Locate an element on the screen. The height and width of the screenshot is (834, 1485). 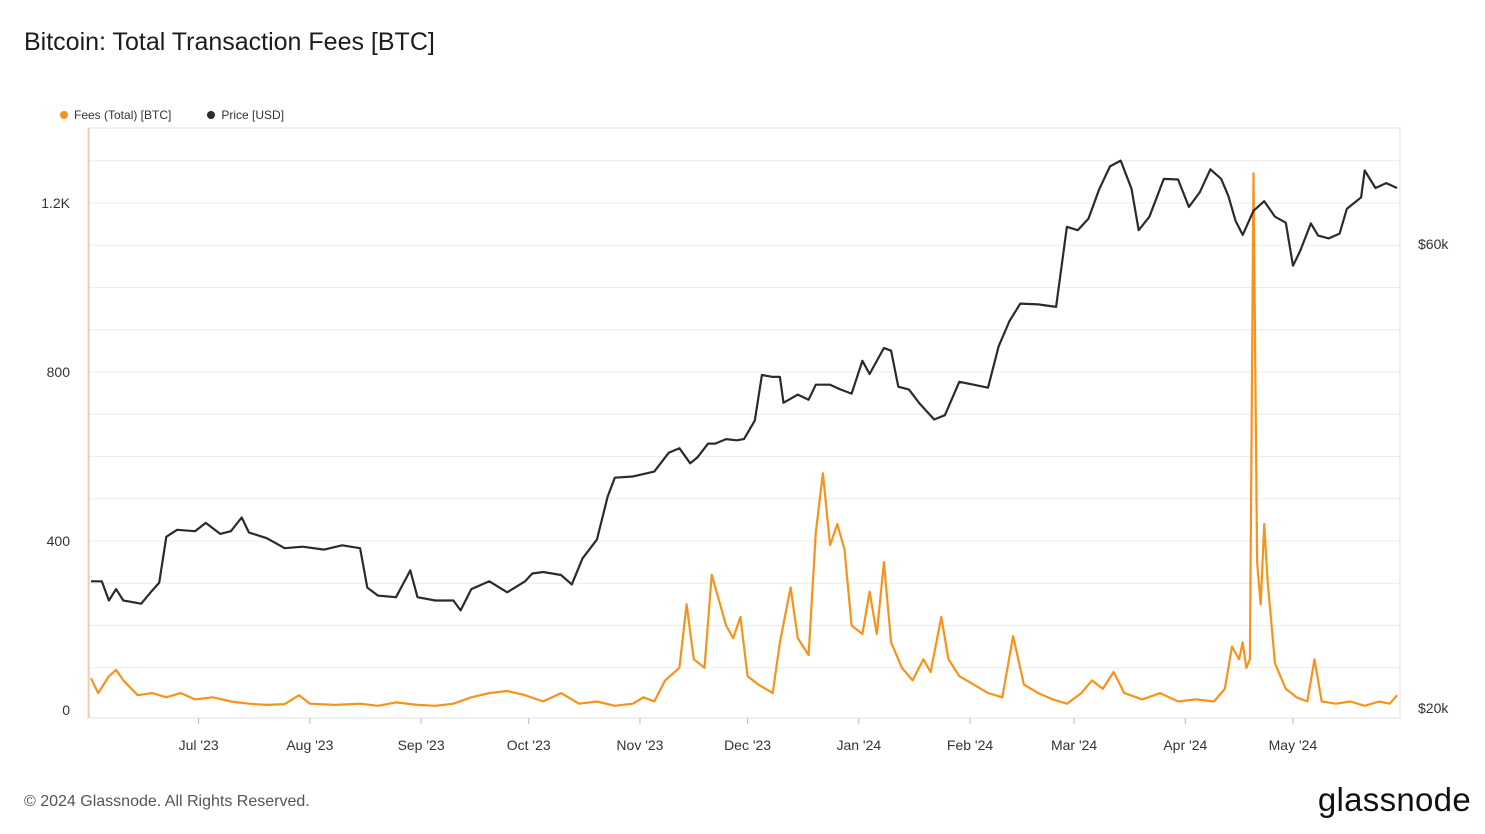
brand-logo: glassnode is located at coordinates (1394, 799).